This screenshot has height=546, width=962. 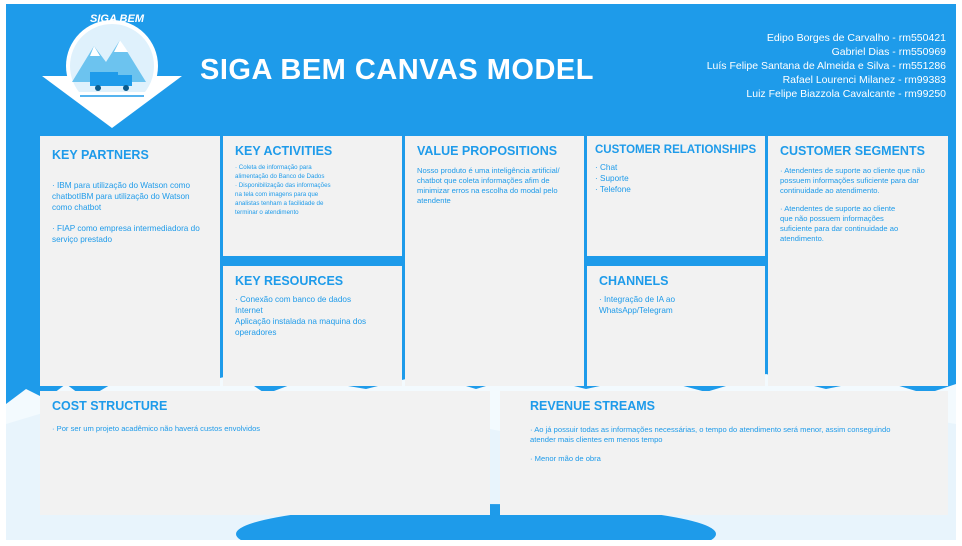 What do you see at coordinates (613, 189) in the screenshot?
I see `customer-relationships-item: · Telefone` at bounding box center [613, 189].